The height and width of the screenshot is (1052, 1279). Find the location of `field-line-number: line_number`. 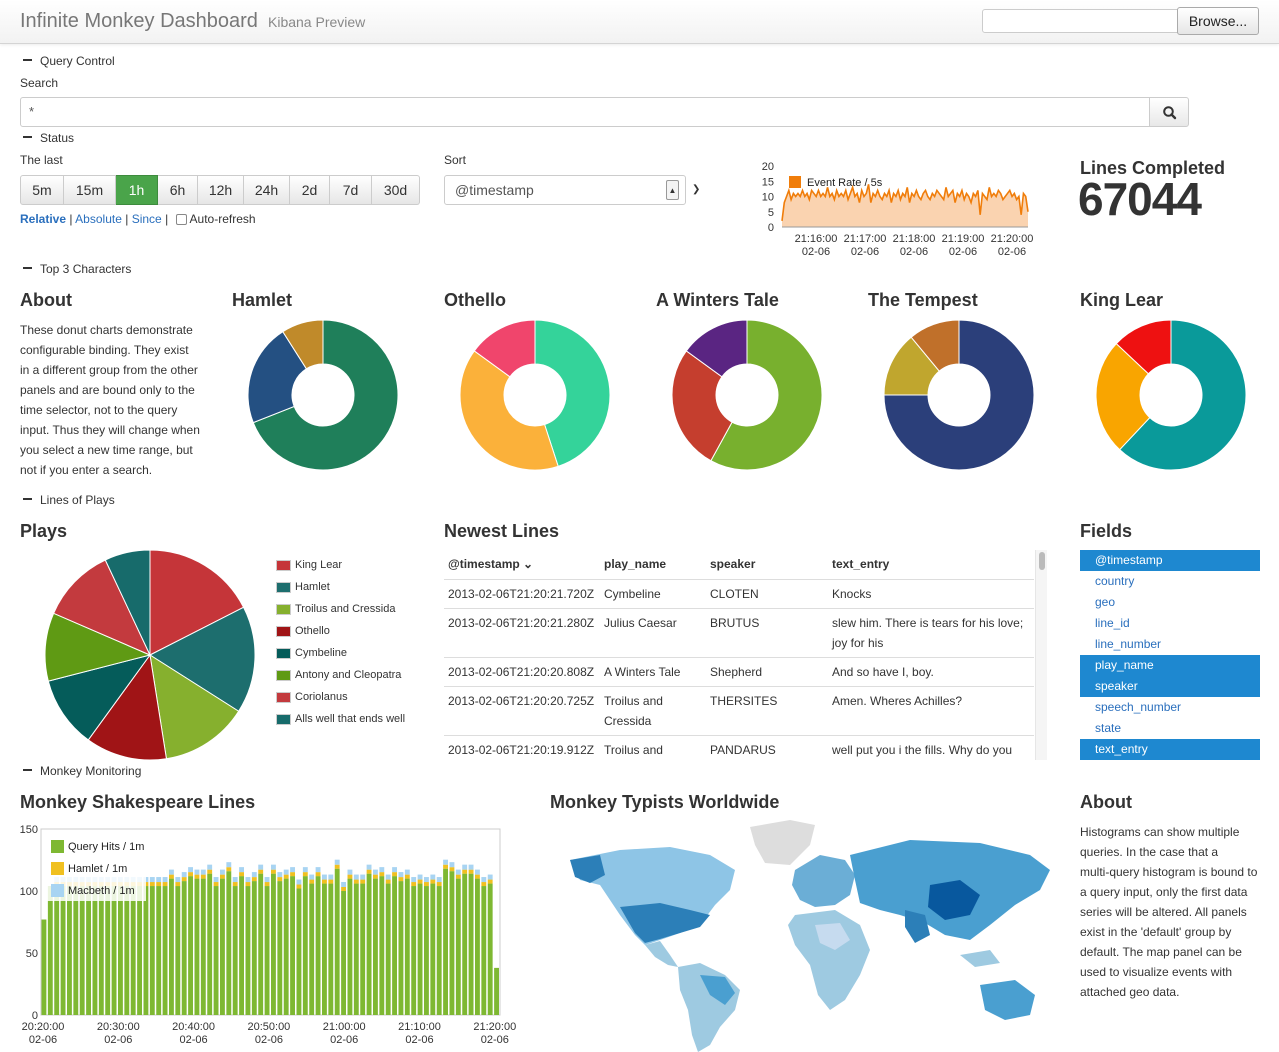

field-line-number: line_number is located at coordinates (1128, 644).